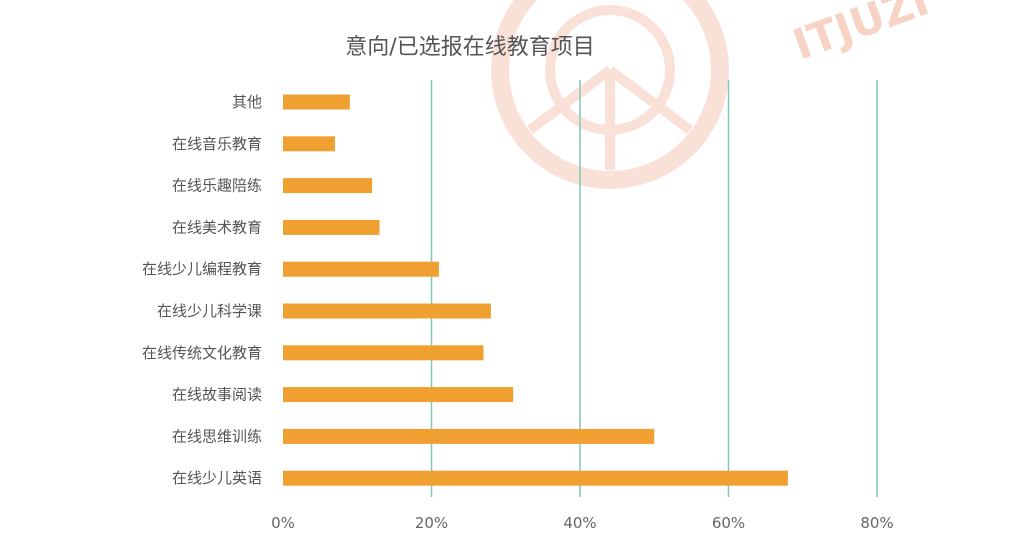 The height and width of the screenshot is (543, 1016). I want to click on category-label: 在线故事阅读, so click(217, 395).